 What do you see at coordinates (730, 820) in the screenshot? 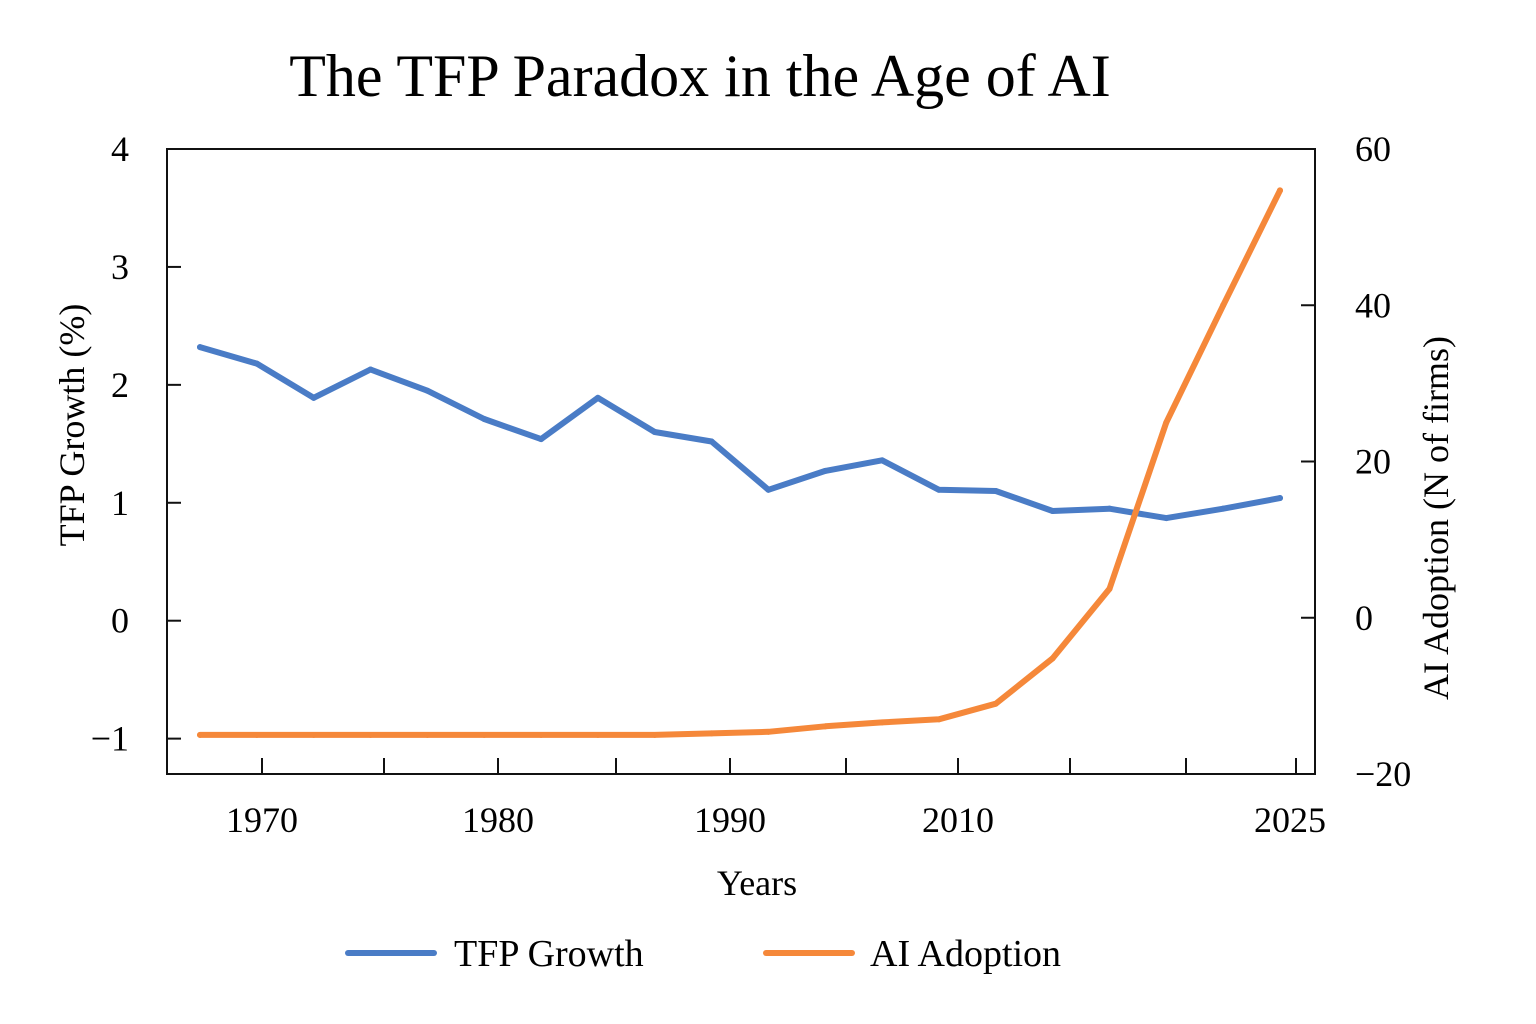
I see `x-tick-label: 1990` at bounding box center [730, 820].